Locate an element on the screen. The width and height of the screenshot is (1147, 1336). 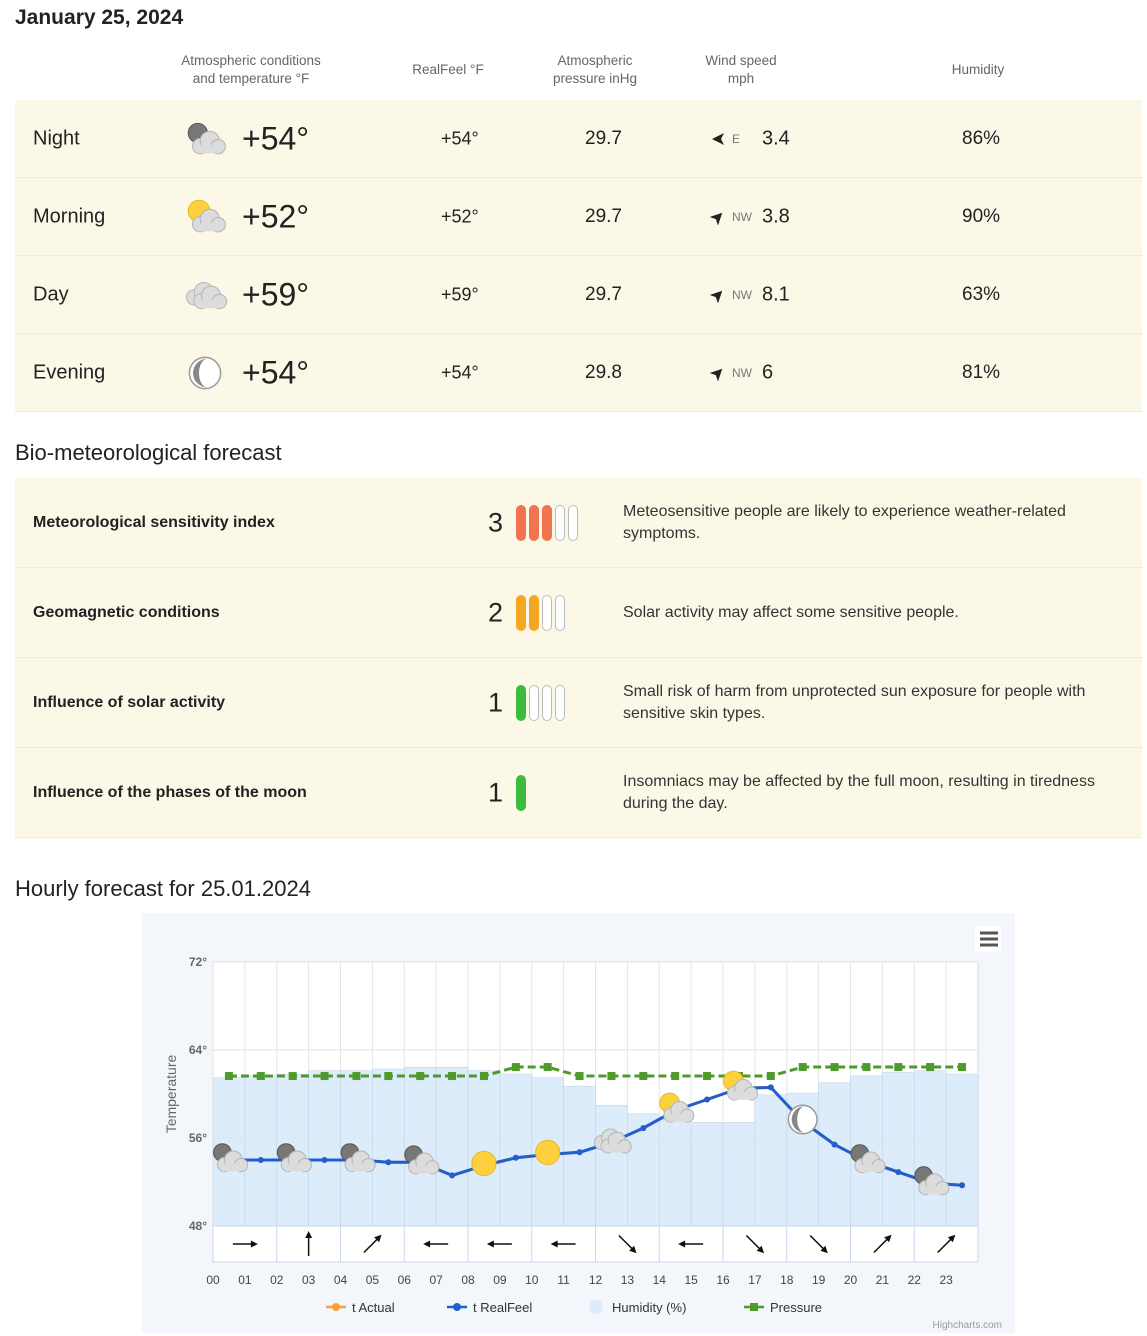
period: Day is located at coordinates (51, 294).